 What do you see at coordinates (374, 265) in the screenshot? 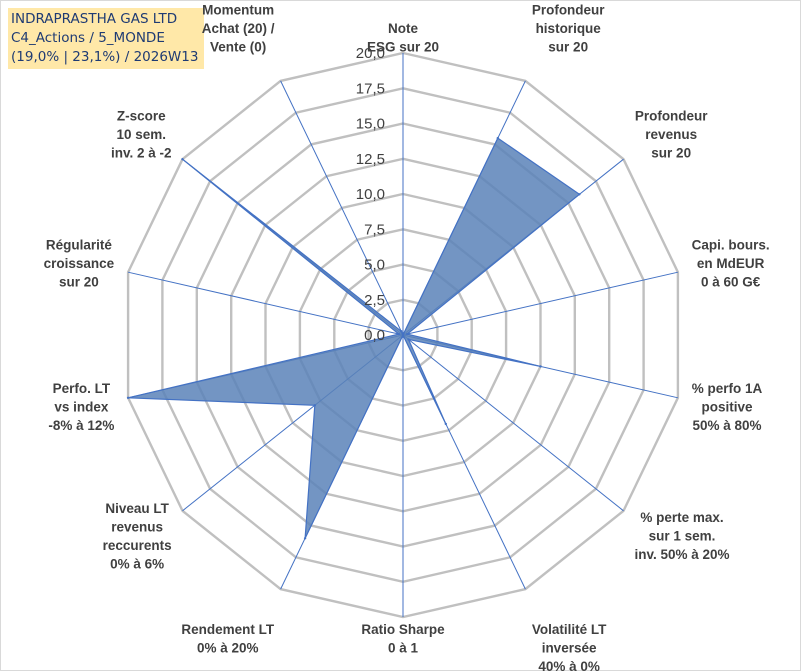
I see `radar-tick-label: 5,0` at bounding box center [374, 265].